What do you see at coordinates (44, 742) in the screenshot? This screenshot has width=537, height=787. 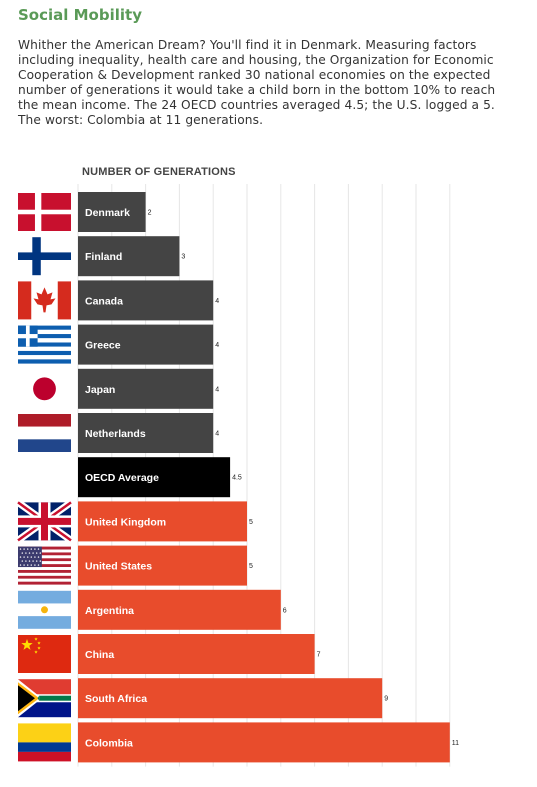 I see `colombia-flag` at bounding box center [44, 742].